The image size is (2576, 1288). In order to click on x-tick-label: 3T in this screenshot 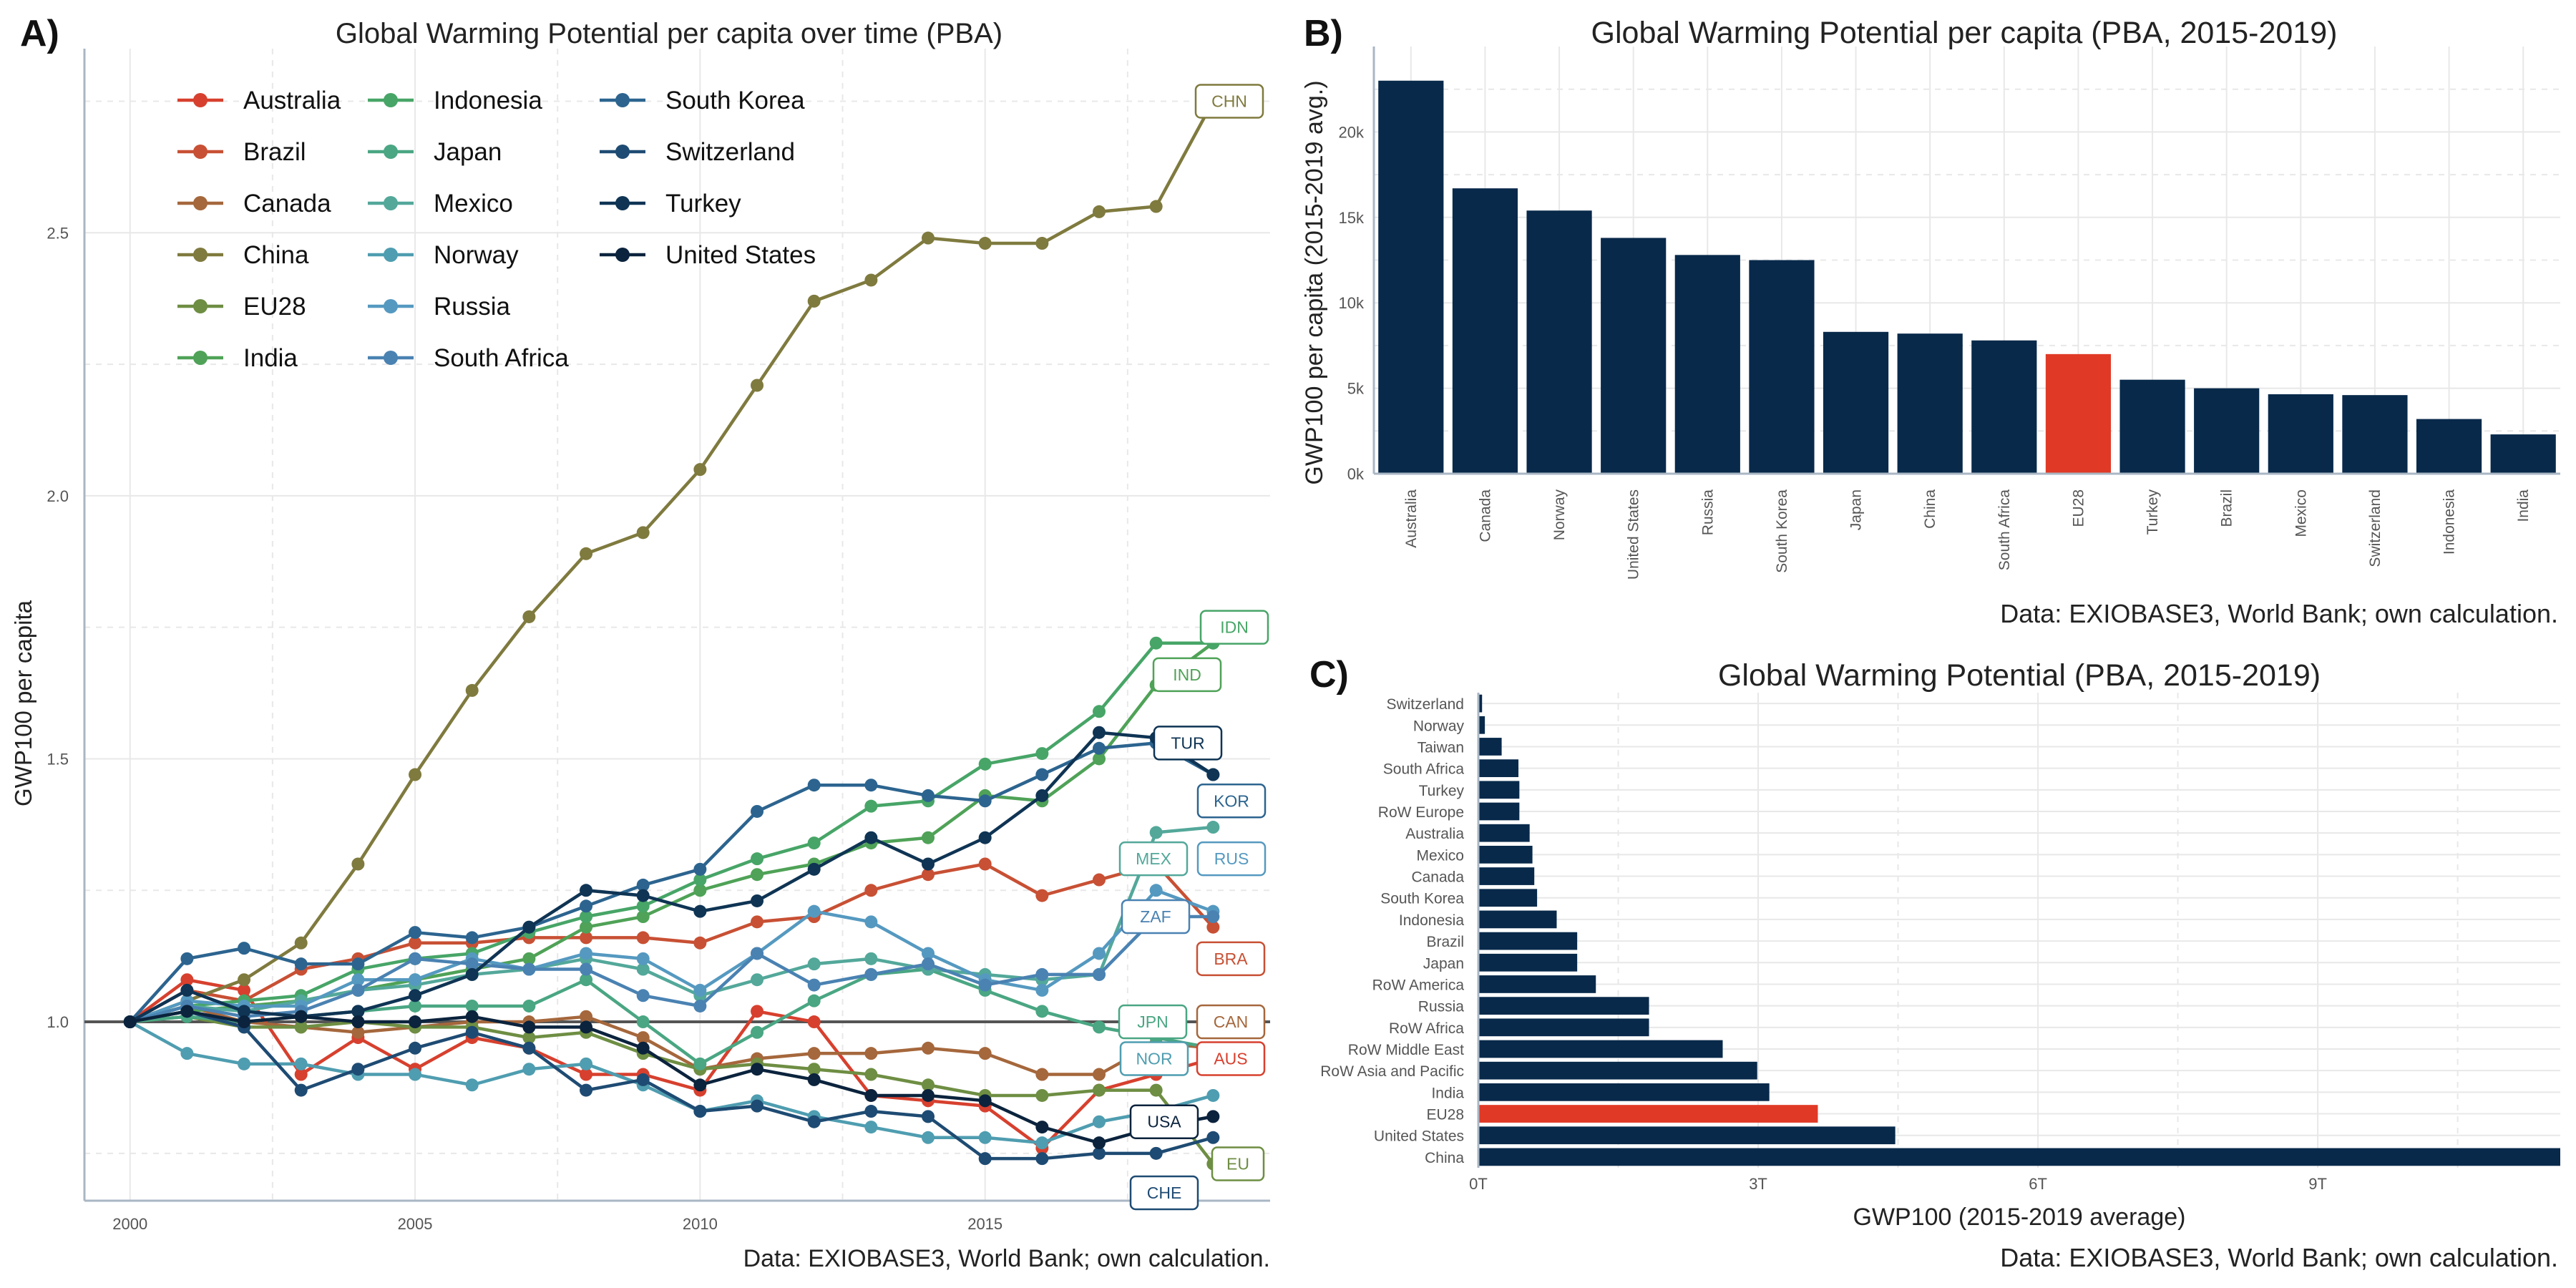, I will do `click(1758, 1184)`.